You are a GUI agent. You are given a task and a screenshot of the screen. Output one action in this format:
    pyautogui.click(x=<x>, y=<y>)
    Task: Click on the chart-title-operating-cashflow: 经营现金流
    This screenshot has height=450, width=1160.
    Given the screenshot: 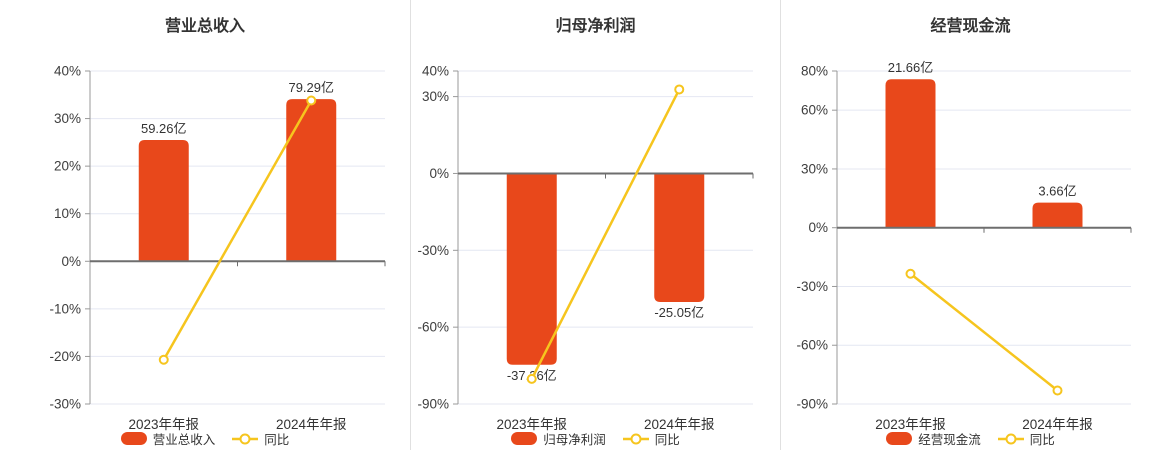 What is the action you would take?
    pyautogui.click(x=970, y=26)
    